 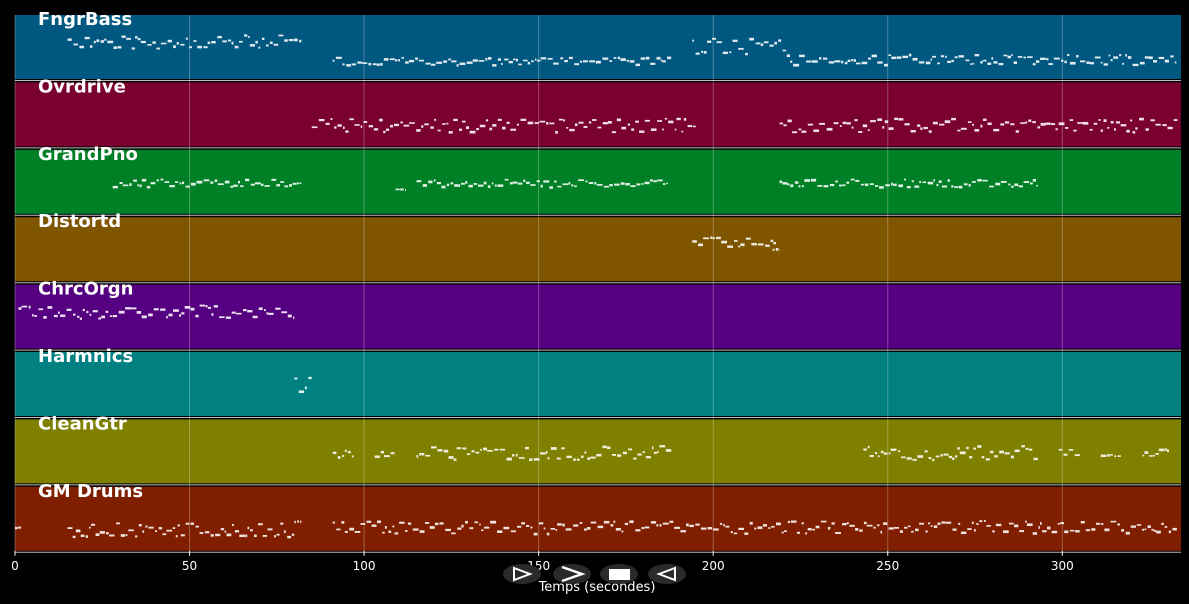 What do you see at coordinates (572, 574) in the screenshot?
I see `fast-forward-button` at bounding box center [572, 574].